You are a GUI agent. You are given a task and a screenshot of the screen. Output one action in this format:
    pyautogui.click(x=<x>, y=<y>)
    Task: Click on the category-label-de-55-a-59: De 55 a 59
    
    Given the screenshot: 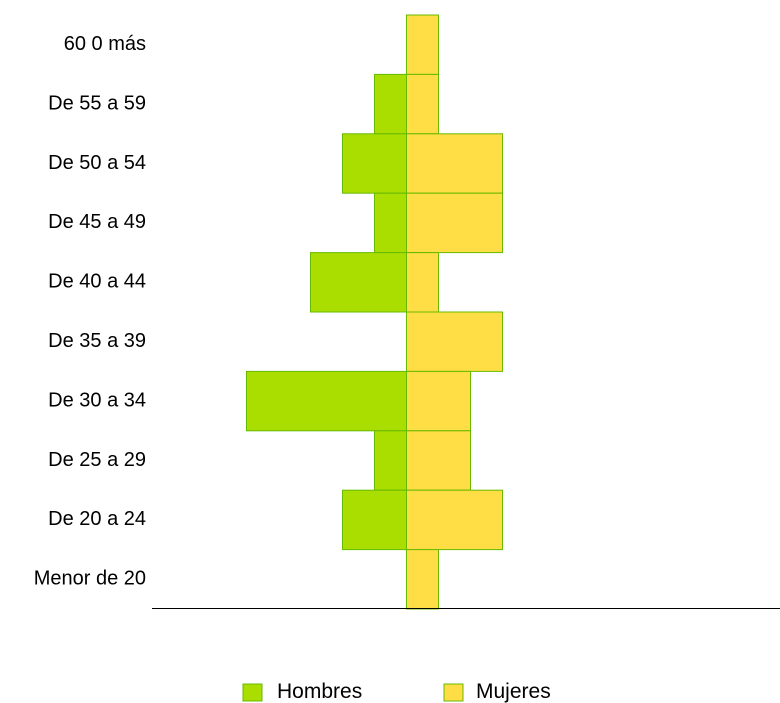 What is the action you would take?
    pyautogui.click(x=97, y=103)
    